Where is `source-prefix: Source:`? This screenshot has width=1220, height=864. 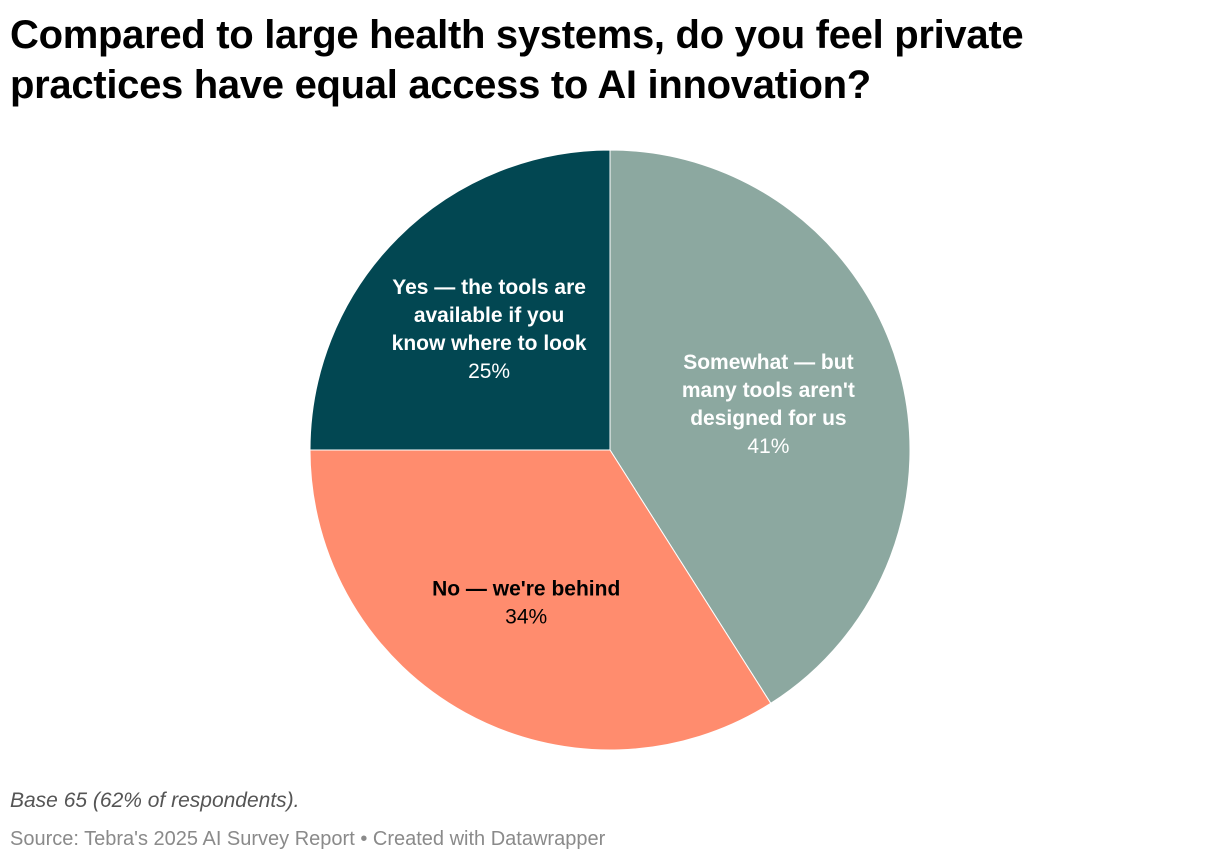
source-prefix: Source: is located at coordinates (47, 839).